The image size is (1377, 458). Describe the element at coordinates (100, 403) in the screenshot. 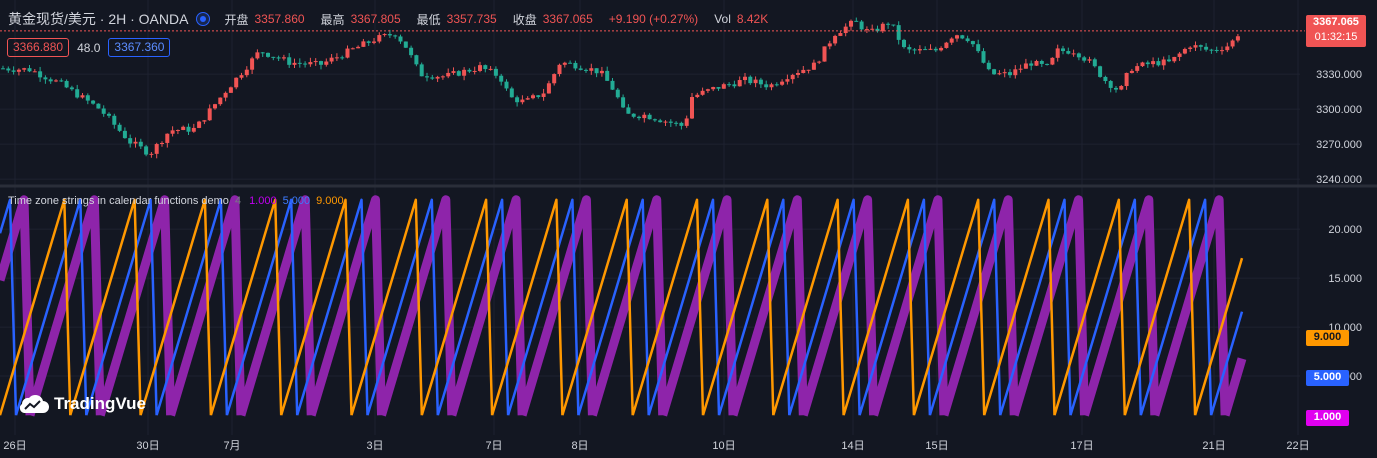

I see `logo-text: TradingVue` at that location.